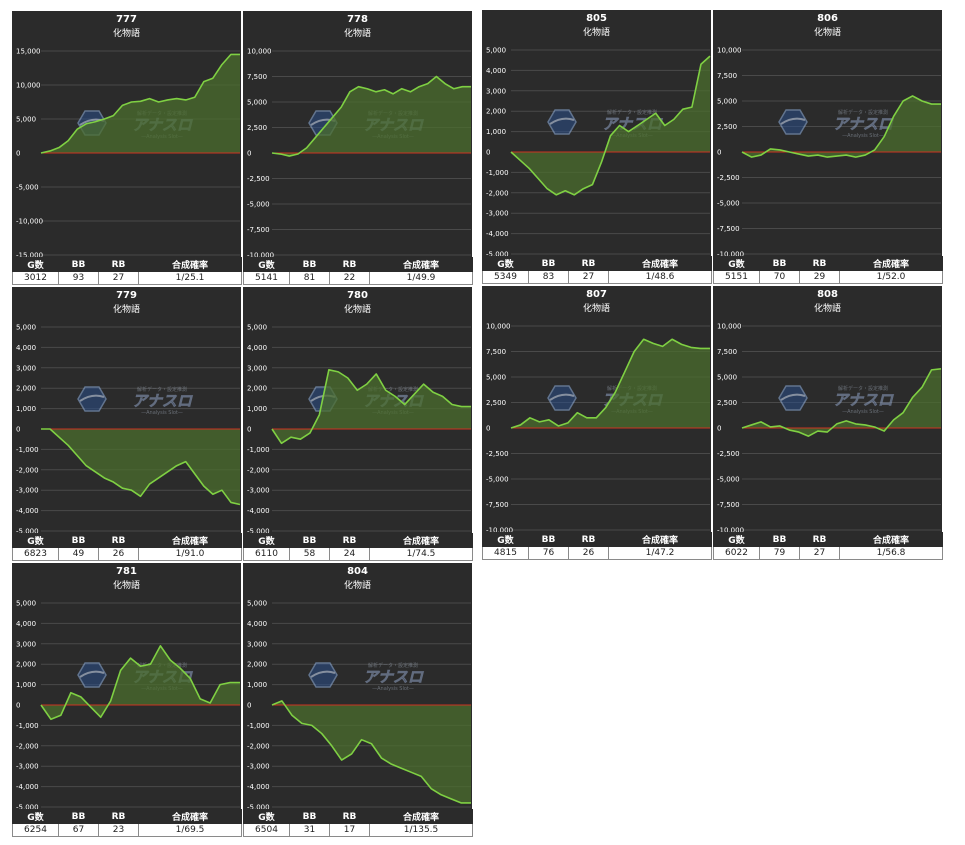 This screenshot has height=845, width=965. What do you see at coordinates (126, 571) in the screenshot?
I see `chart-title: 781` at bounding box center [126, 571].